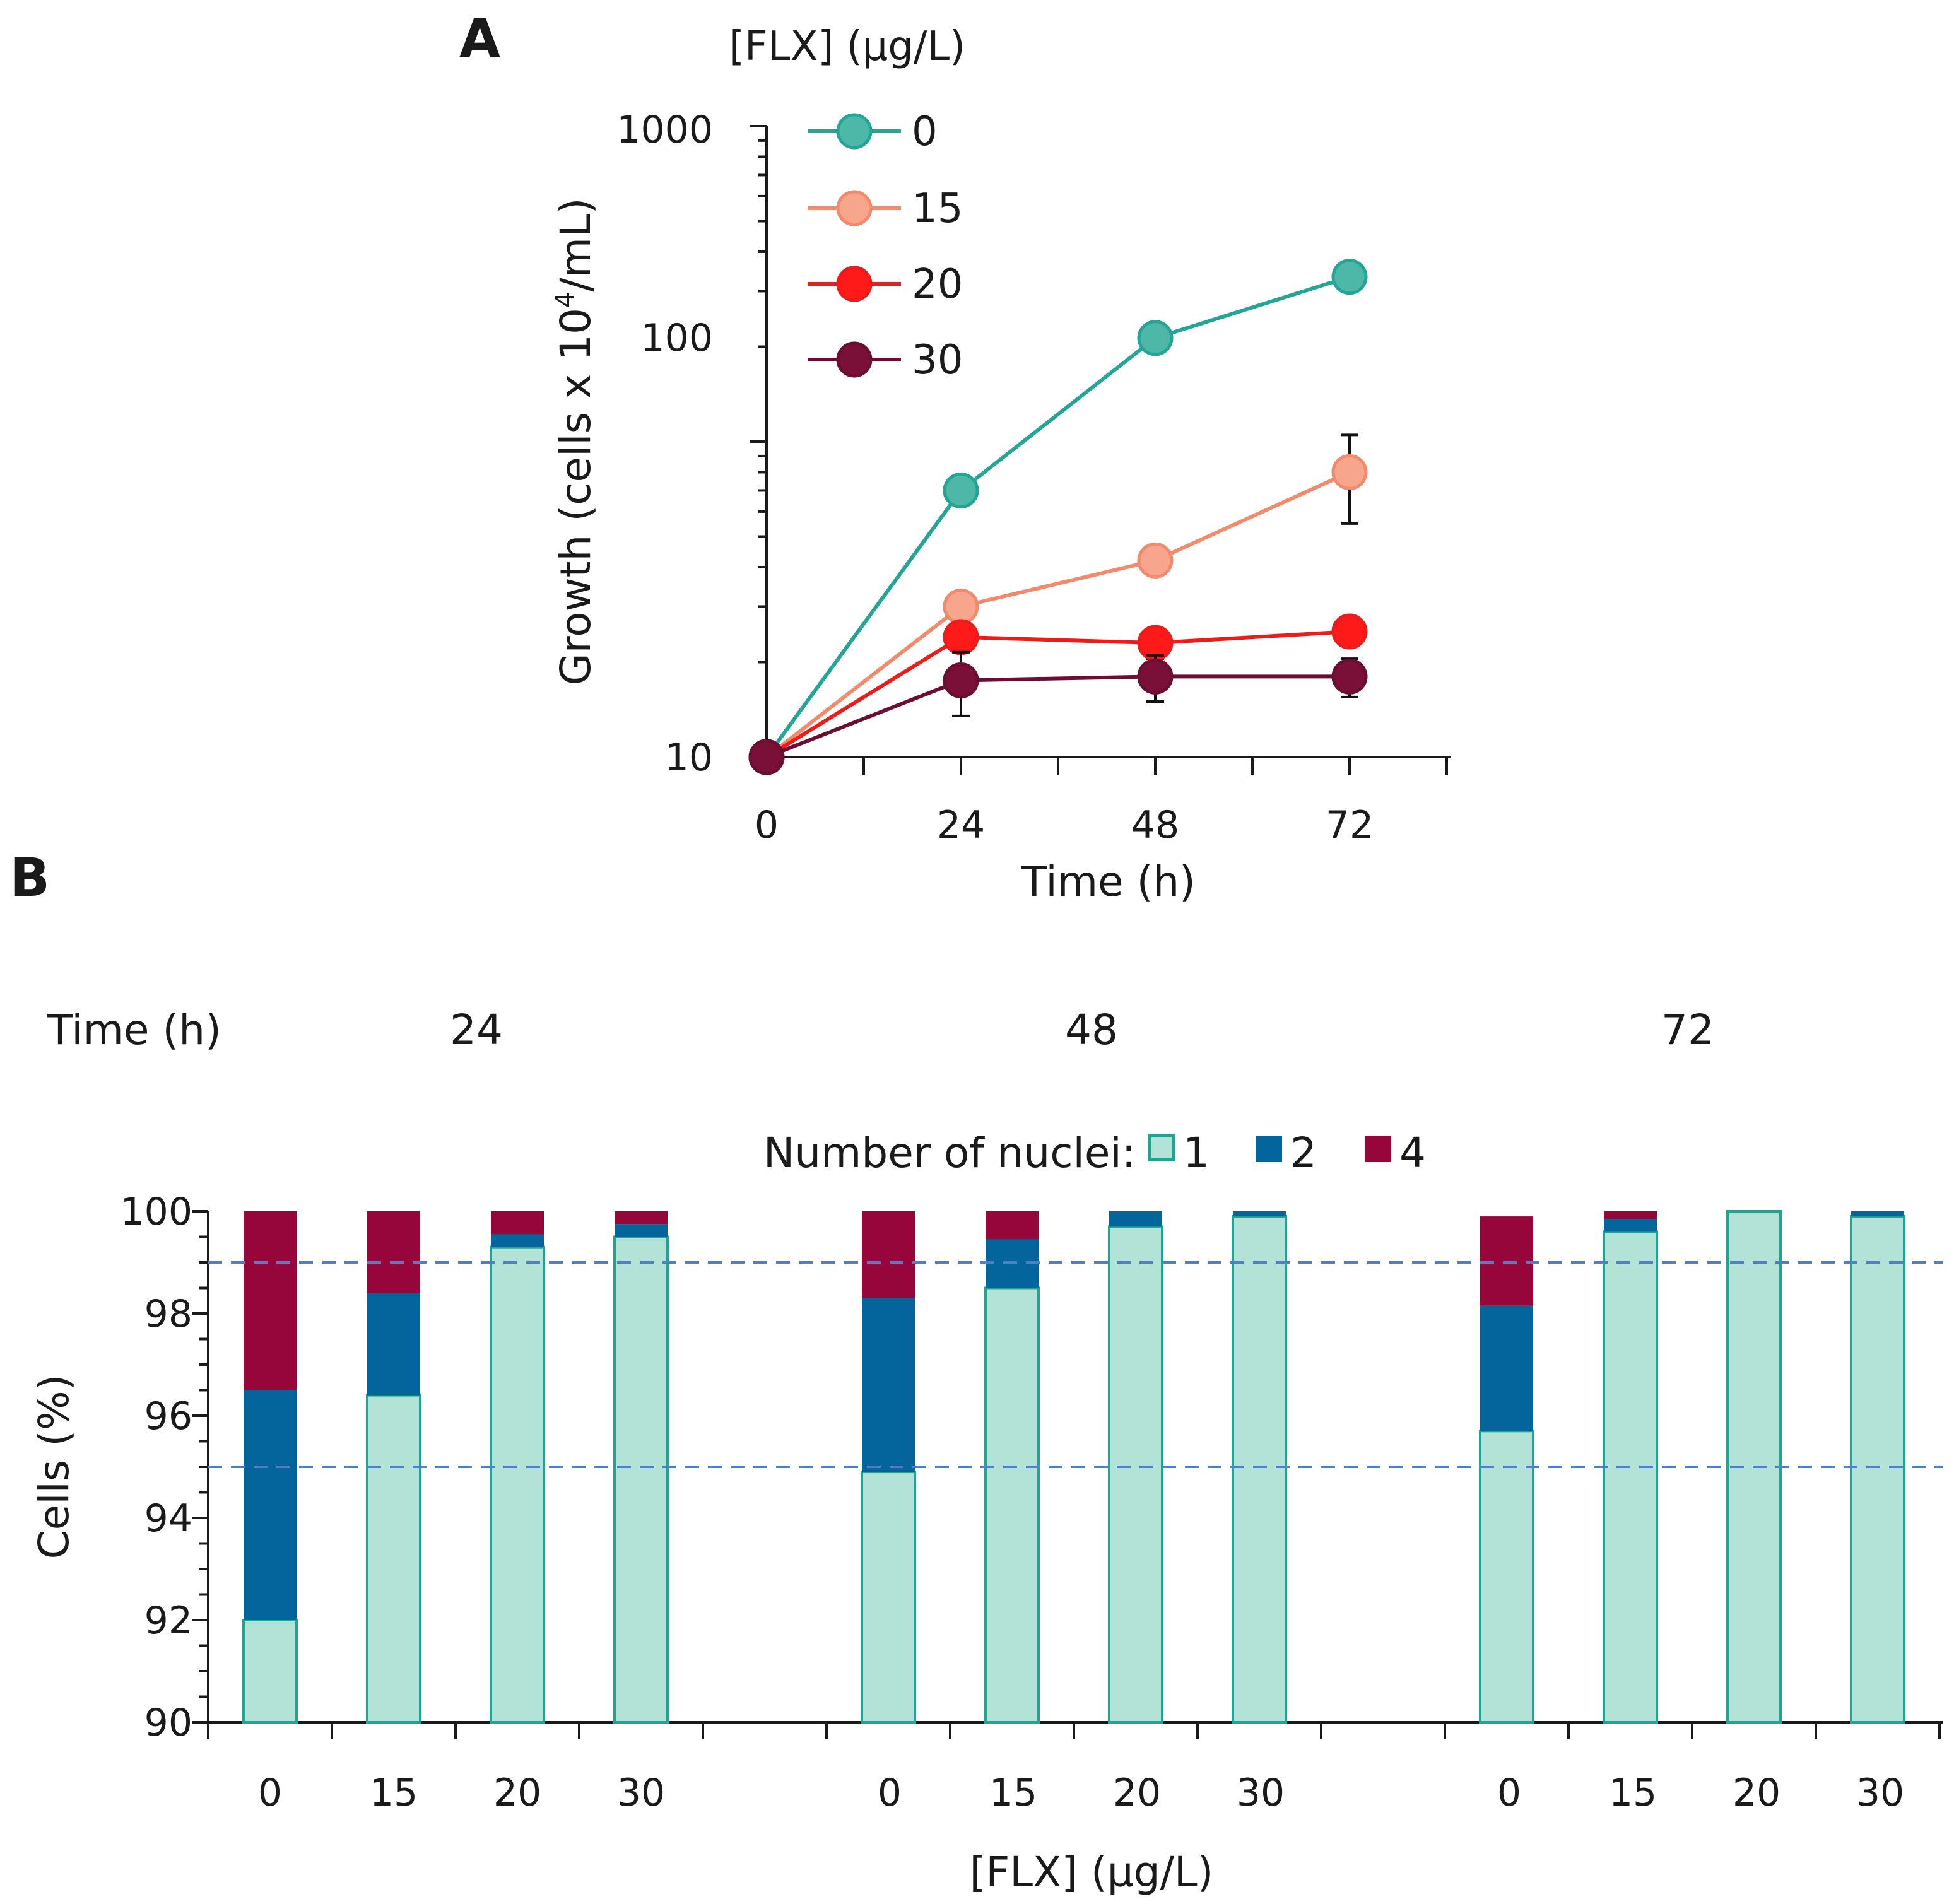  What do you see at coordinates (1350, 825) in the screenshot?
I see `a-x-tick-label: 72` at bounding box center [1350, 825].